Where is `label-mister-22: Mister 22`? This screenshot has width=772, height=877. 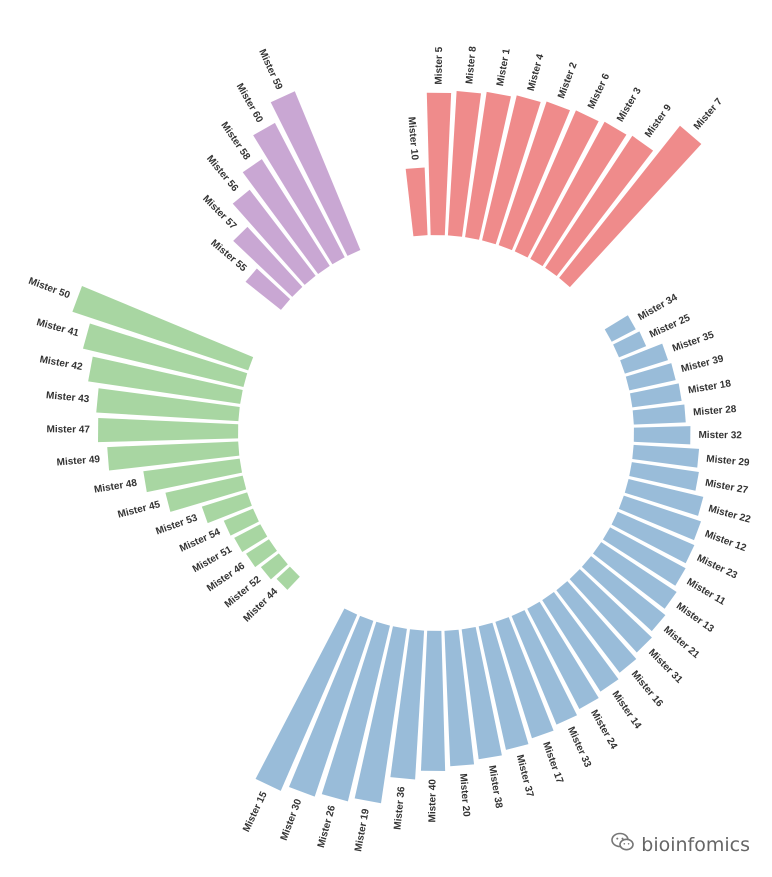 label-mister-22: Mister 22 is located at coordinates (729, 514).